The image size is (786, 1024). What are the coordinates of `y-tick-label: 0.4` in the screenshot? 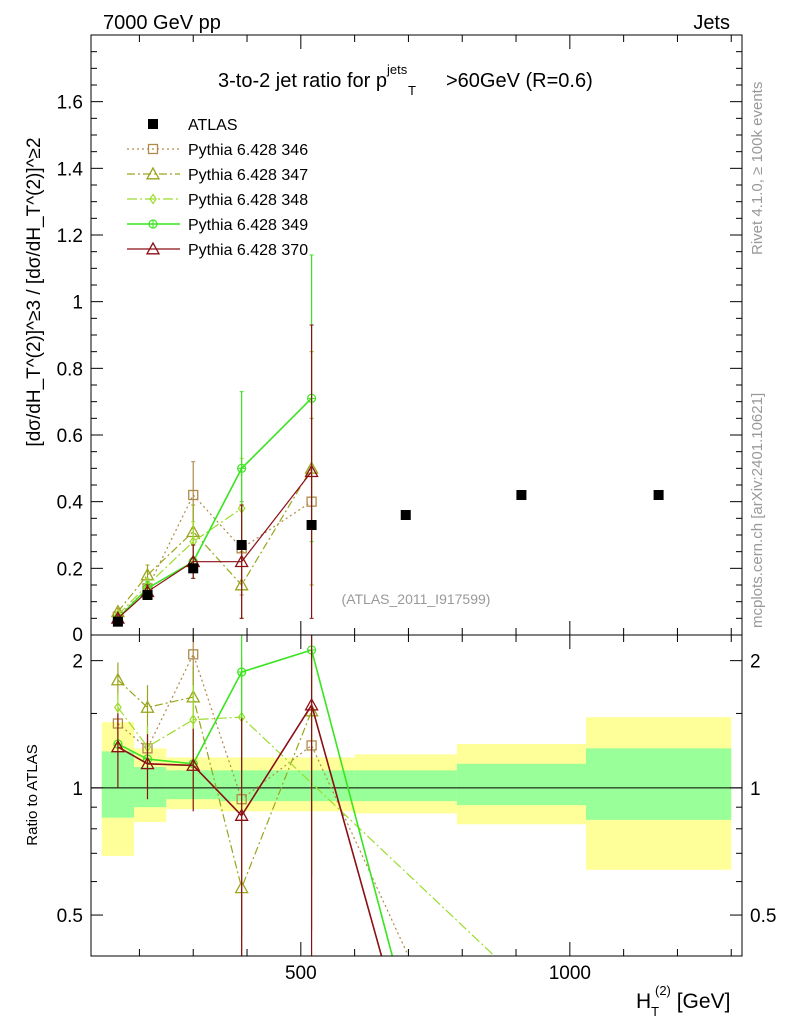 It's located at (70, 503).